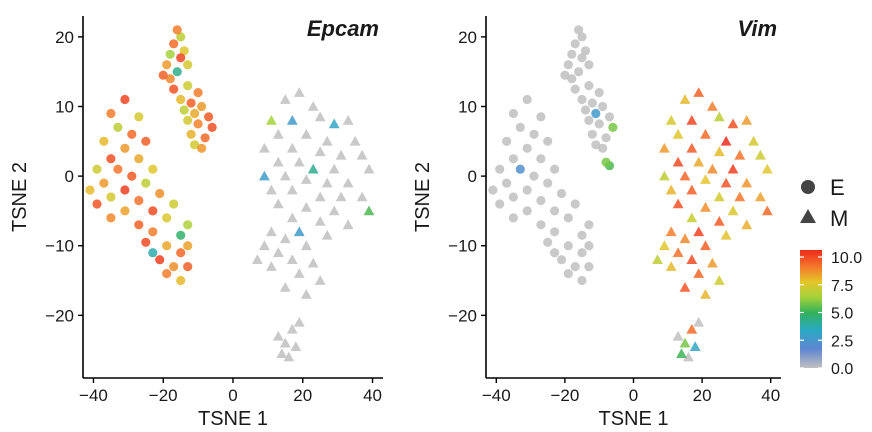 Image resolution: width=872 pixels, height=432 pixels. What do you see at coordinates (64, 107) in the screenshot?
I see `y-tick-label: 10` at bounding box center [64, 107].